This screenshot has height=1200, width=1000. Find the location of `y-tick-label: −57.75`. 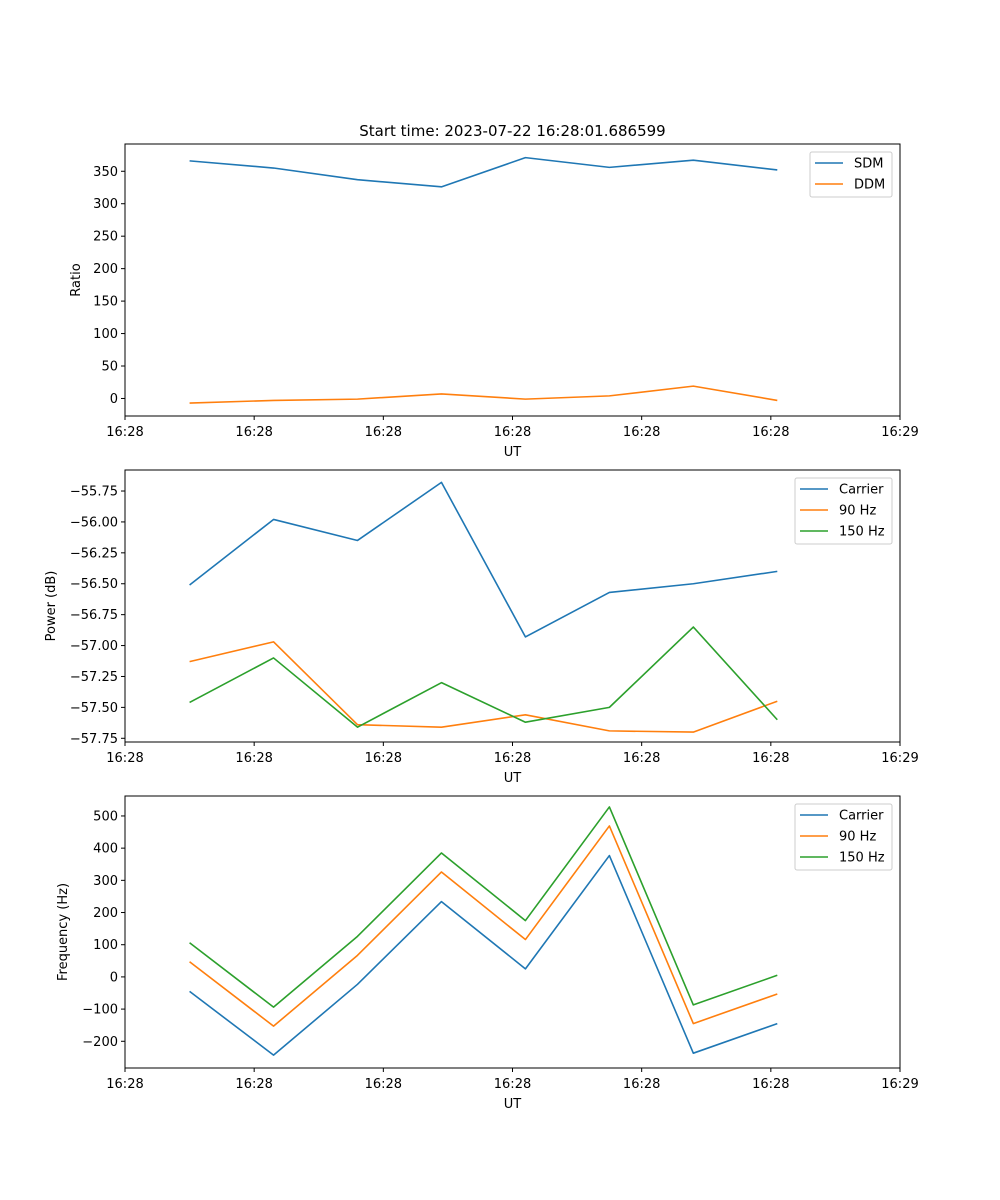

y-tick-label: −57.75 is located at coordinates (94, 739).